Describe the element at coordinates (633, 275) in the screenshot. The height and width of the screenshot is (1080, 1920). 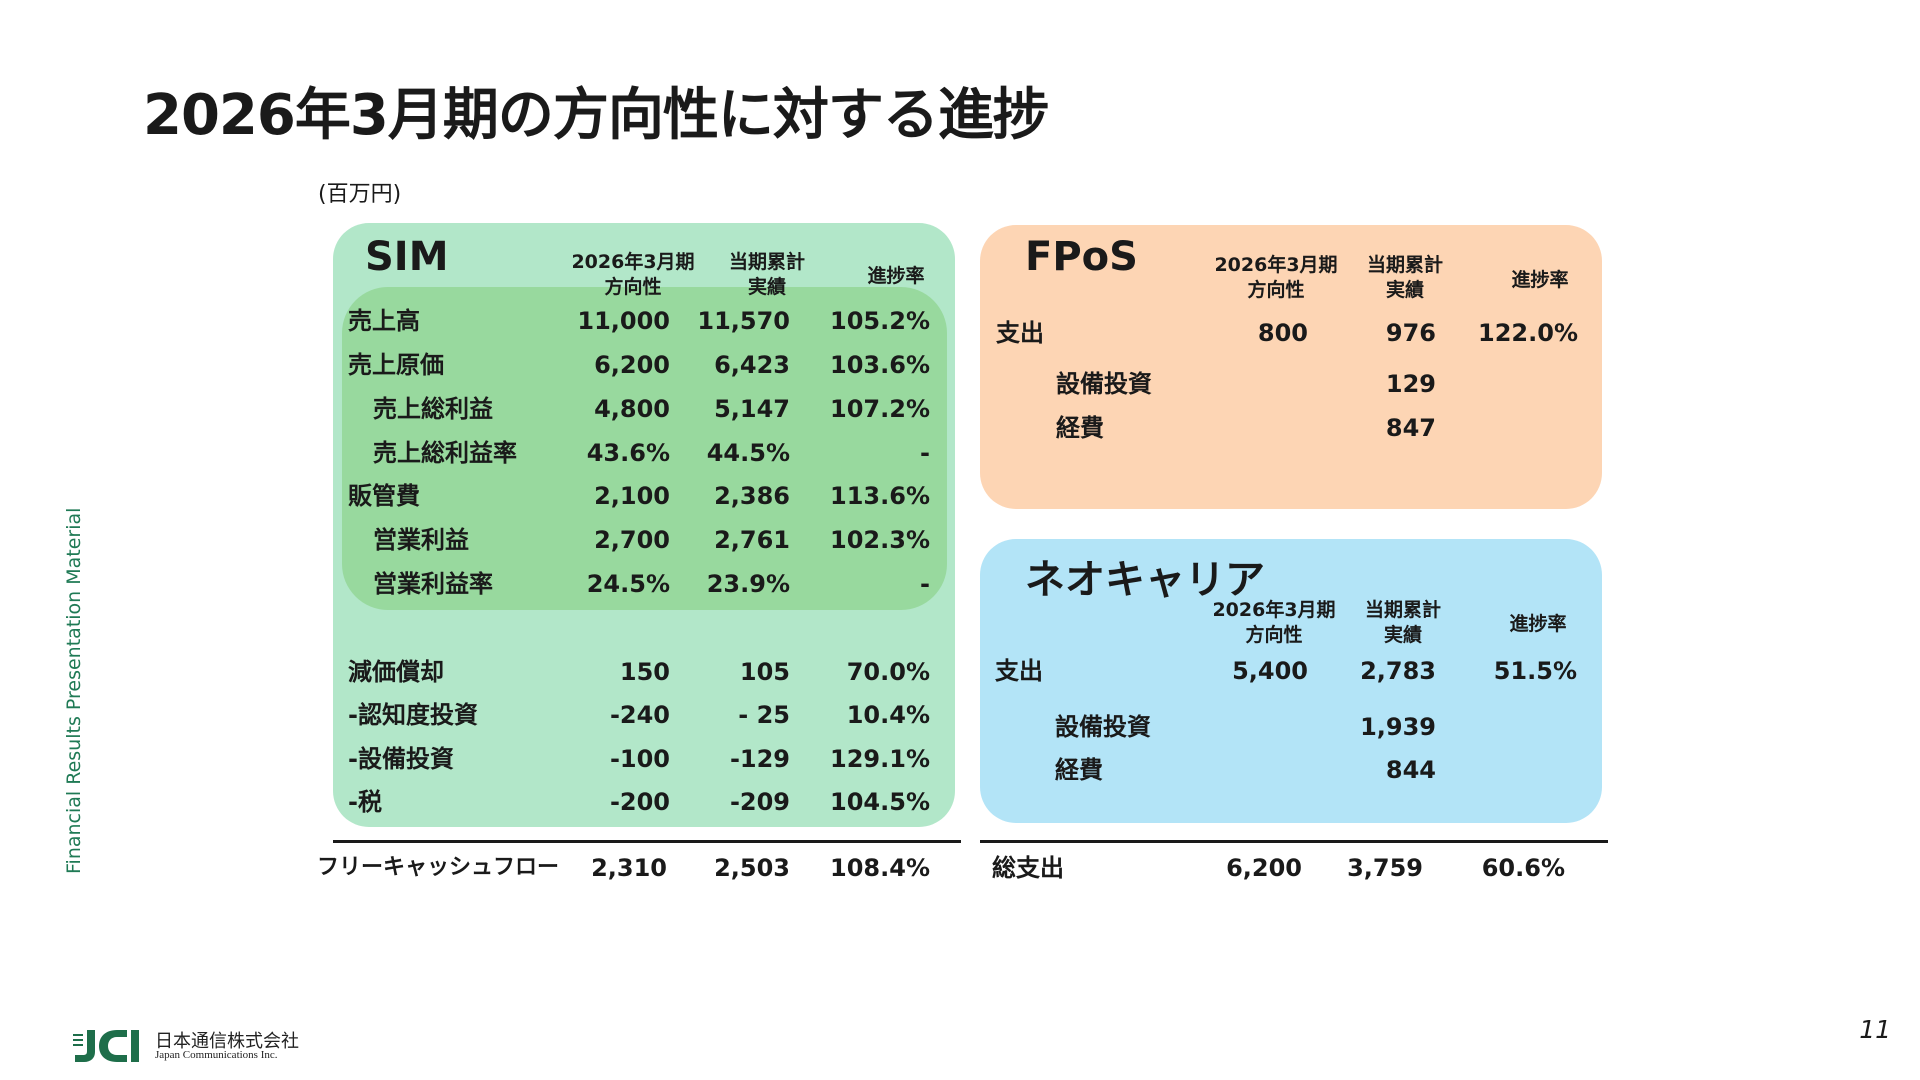
I see `sim-header-plan: 2026年3月期 方向性` at that location.